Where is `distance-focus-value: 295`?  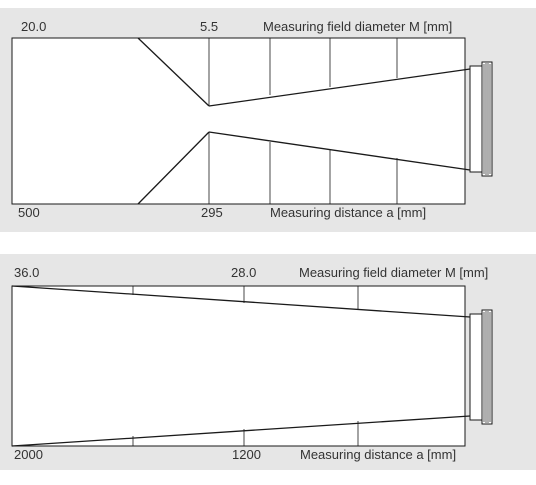
distance-focus-value: 295 is located at coordinates (212, 212).